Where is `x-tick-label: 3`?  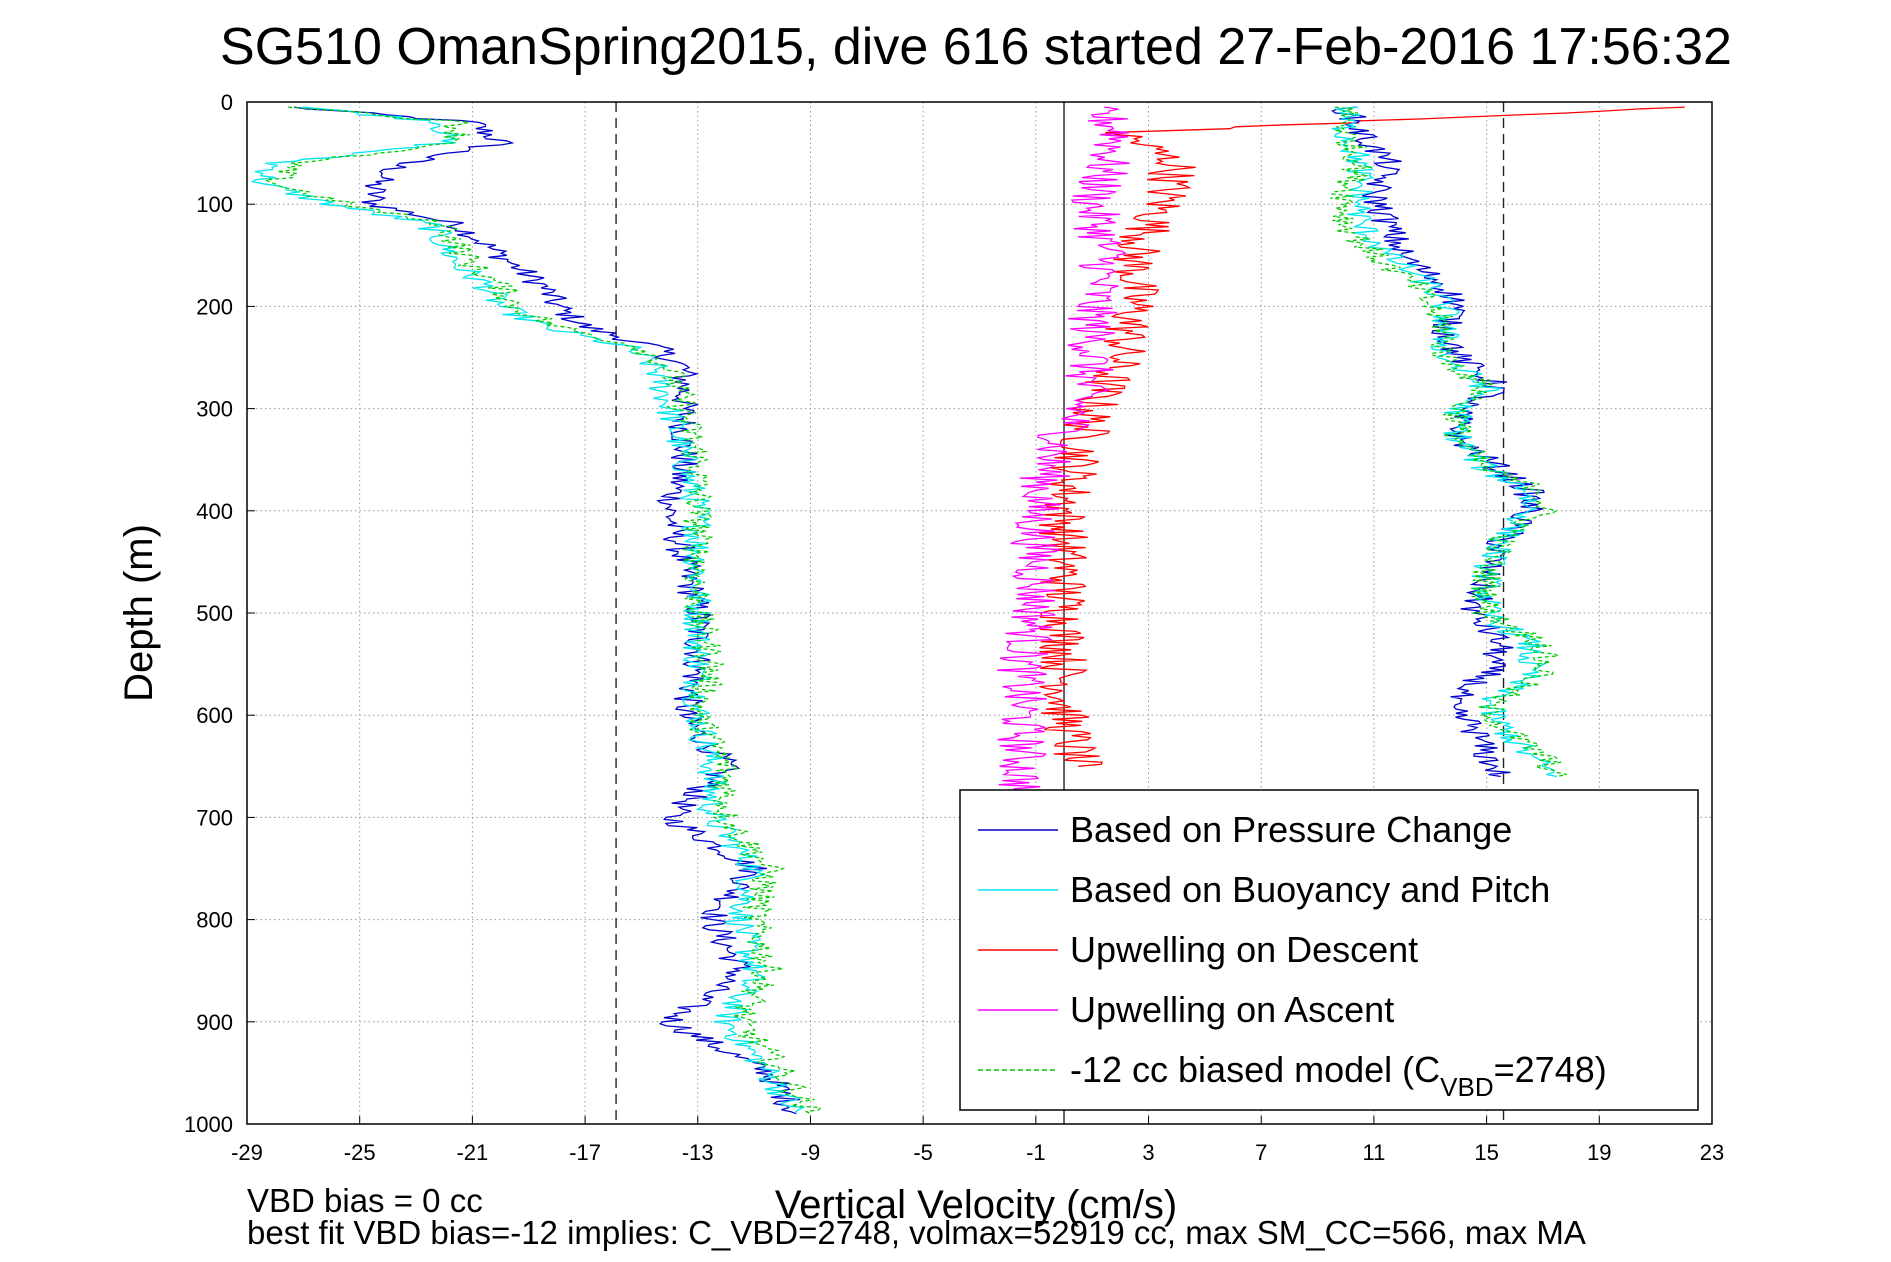
x-tick-label: 3 is located at coordinates (1148, 1152).